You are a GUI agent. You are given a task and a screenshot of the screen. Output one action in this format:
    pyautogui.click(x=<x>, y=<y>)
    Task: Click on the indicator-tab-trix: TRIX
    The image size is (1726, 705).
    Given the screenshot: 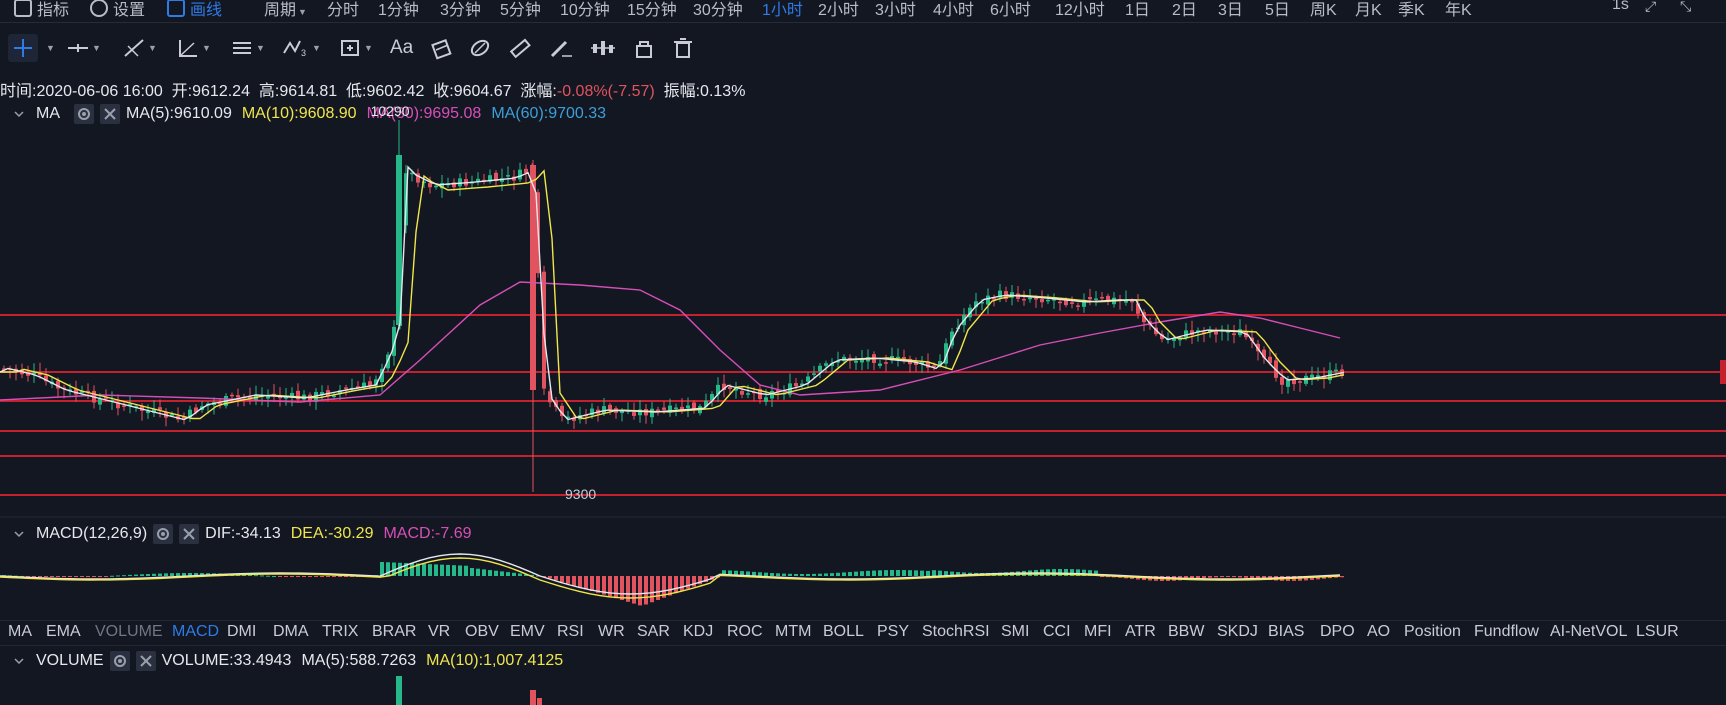 What is the action you would take?
    pyautogui.click(x=340, y=631)
    